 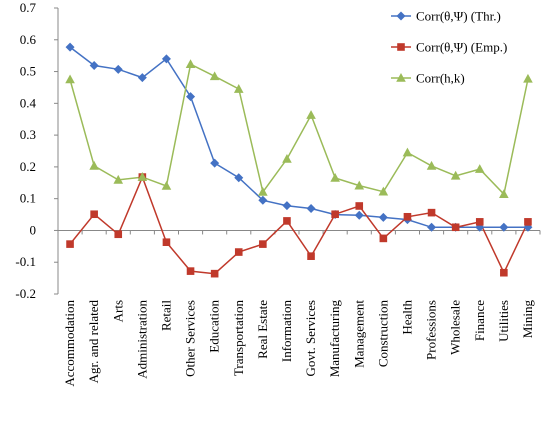 I want to click on x-tick-label: Information, so click(x=286, y=331).